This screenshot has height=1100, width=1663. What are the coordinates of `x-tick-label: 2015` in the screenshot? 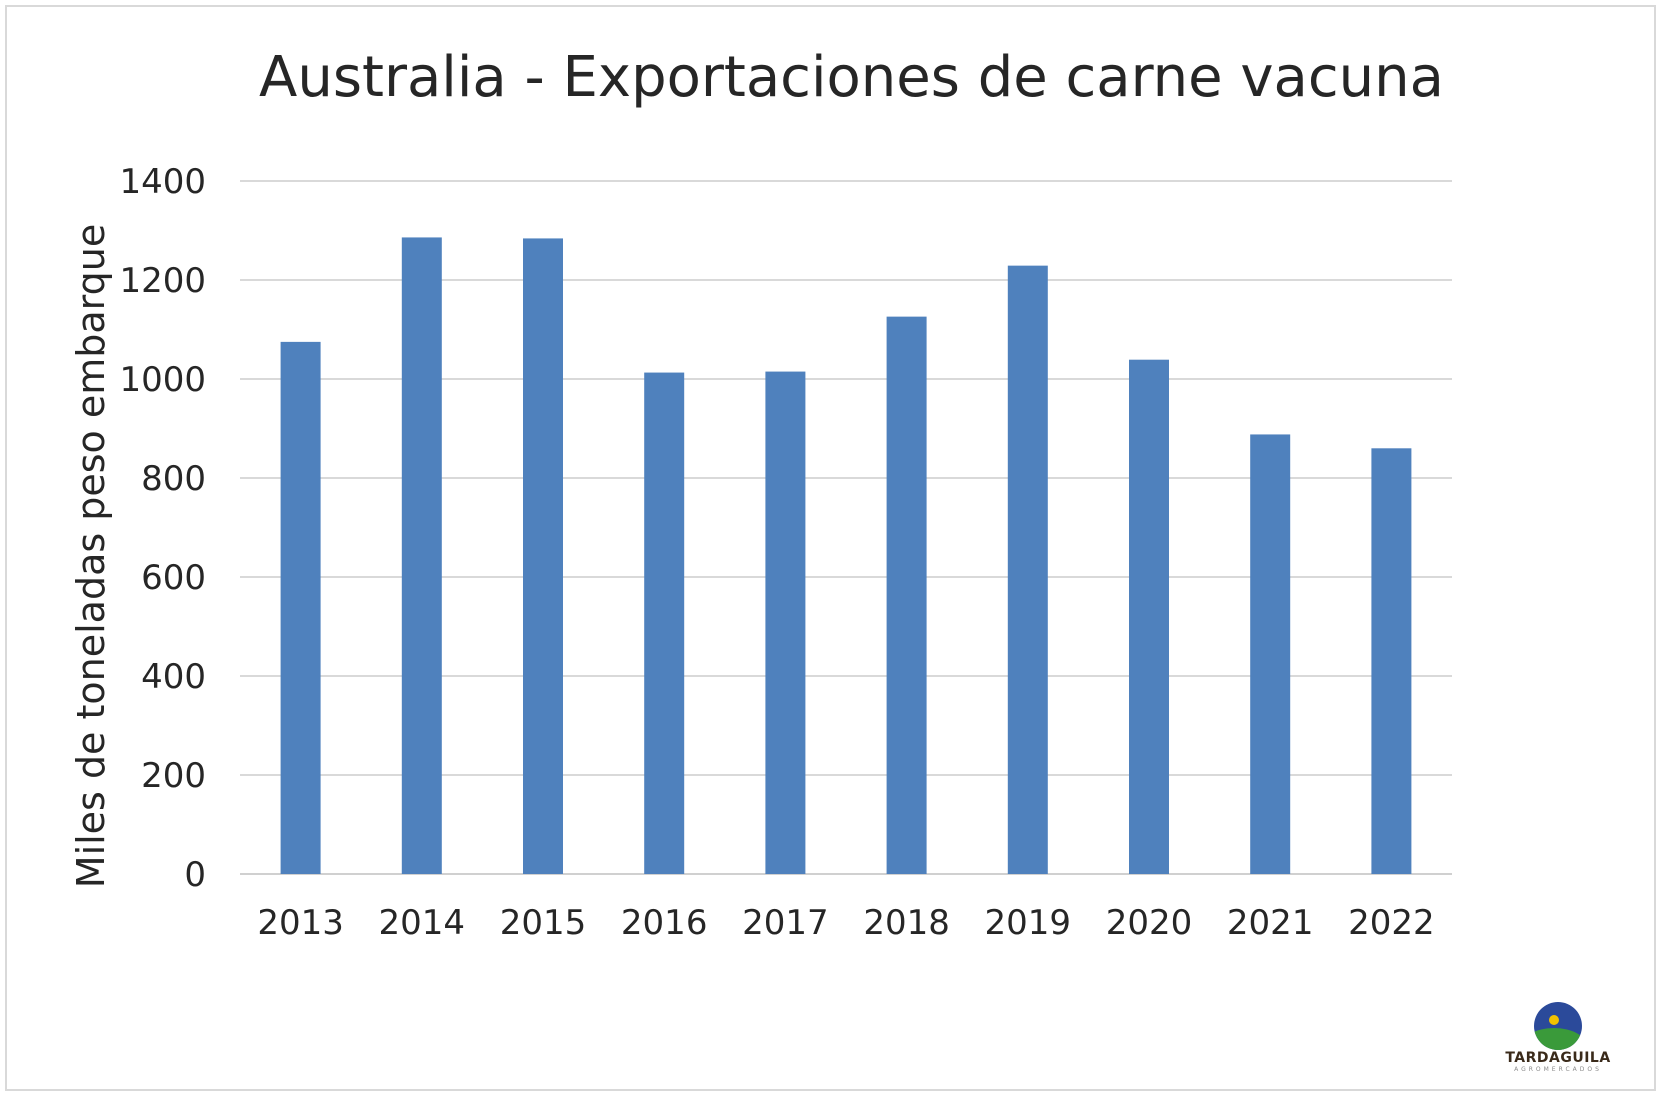 It's located at (543, 923).